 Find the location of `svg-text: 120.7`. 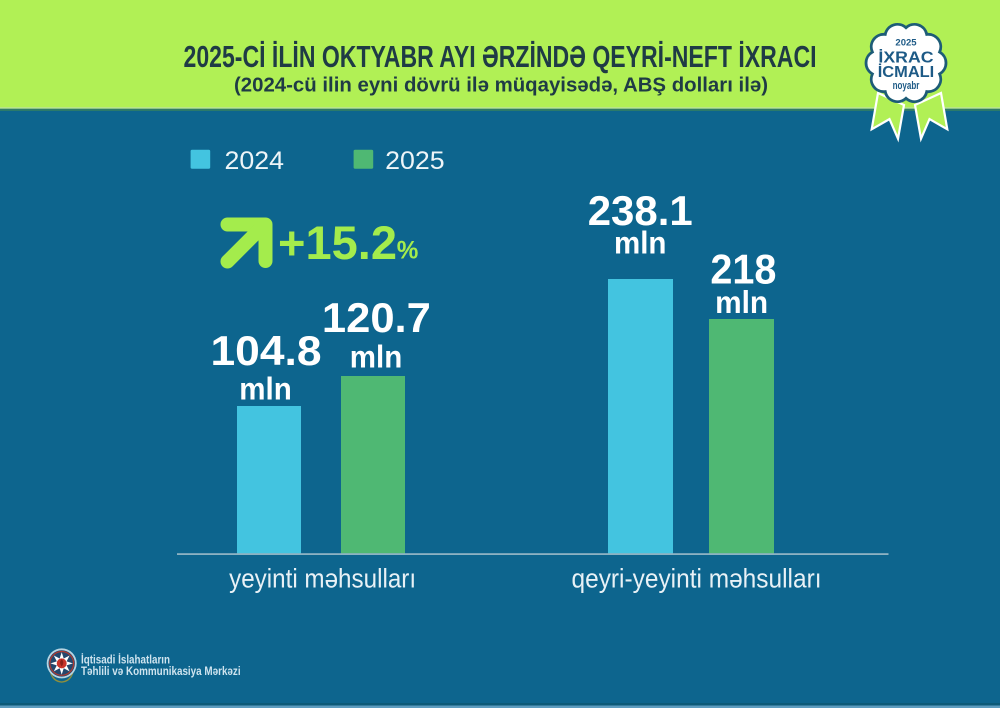

svg-text: 120.7 is located at coordinates (376, 317).